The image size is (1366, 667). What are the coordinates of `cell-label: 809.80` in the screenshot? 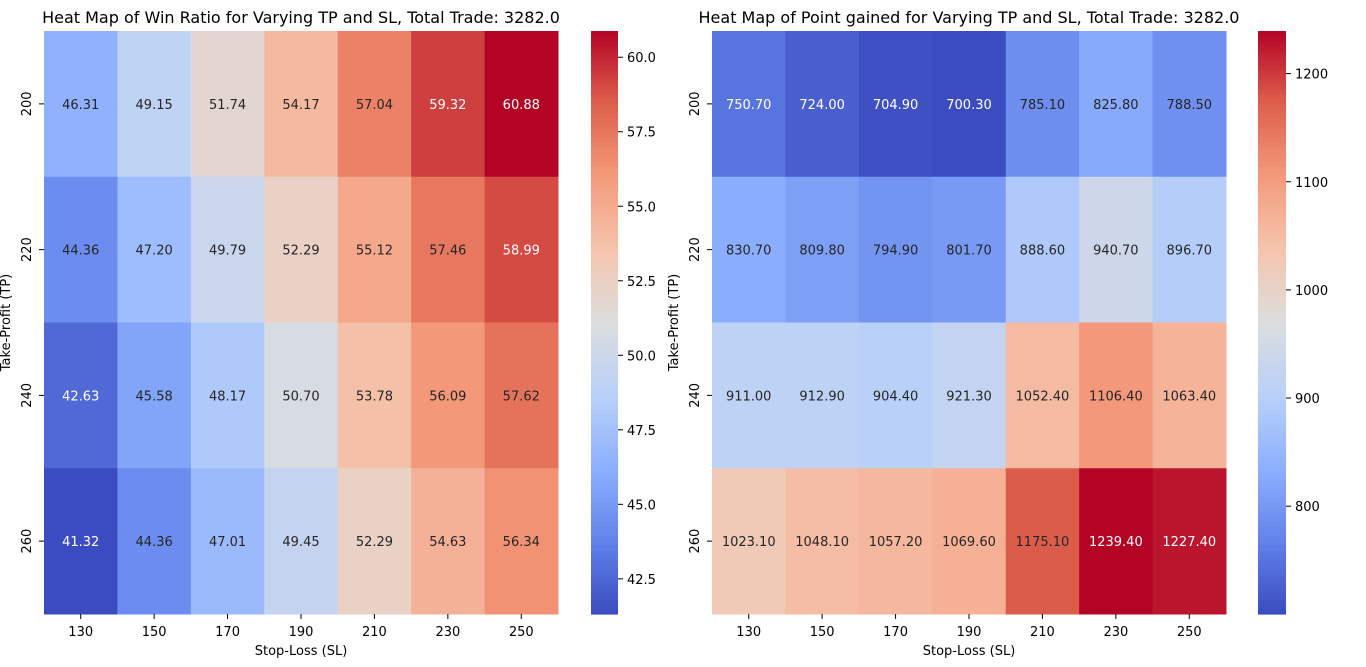 It's located at (822, 251).